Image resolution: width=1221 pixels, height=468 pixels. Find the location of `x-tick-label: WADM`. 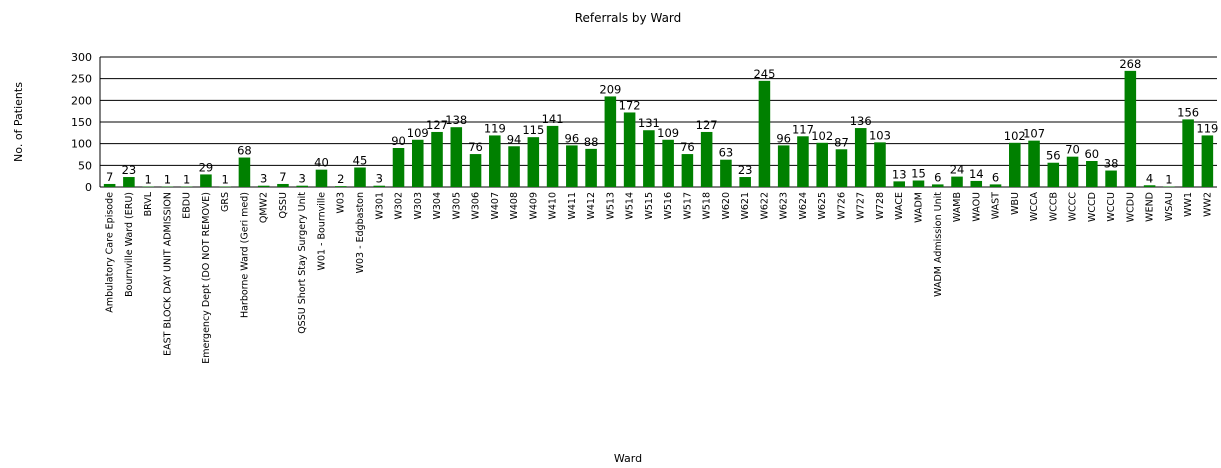

x-tick-label: WADM is located at coordinates (918, 207).